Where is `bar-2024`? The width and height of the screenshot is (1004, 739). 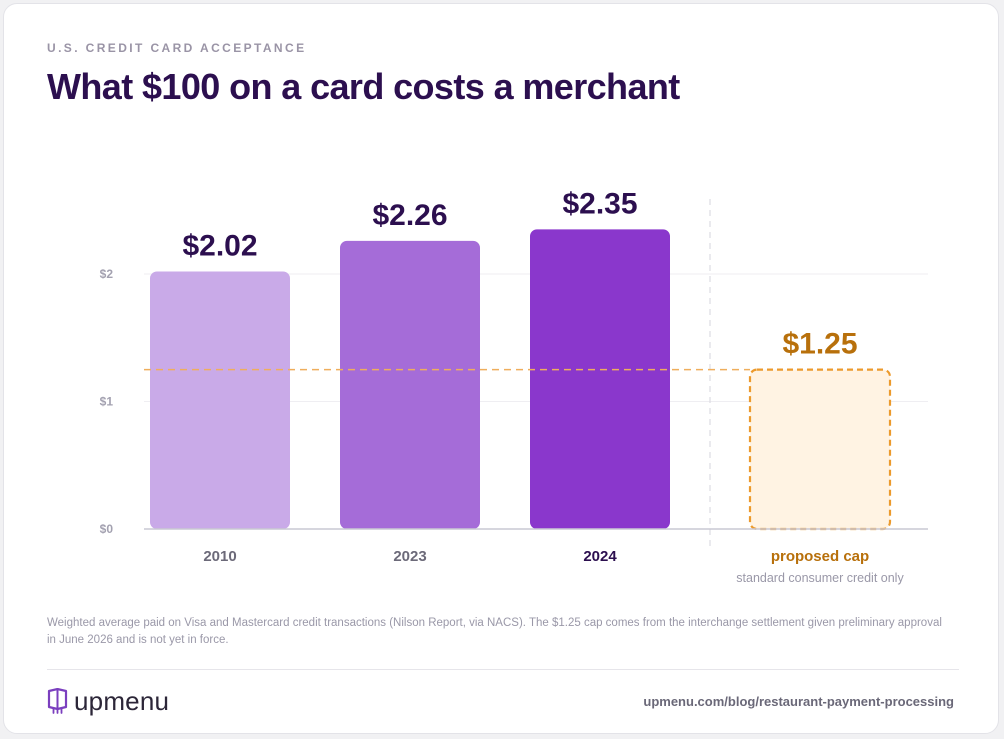
bar-2024 is located at coordinates (600, 379).